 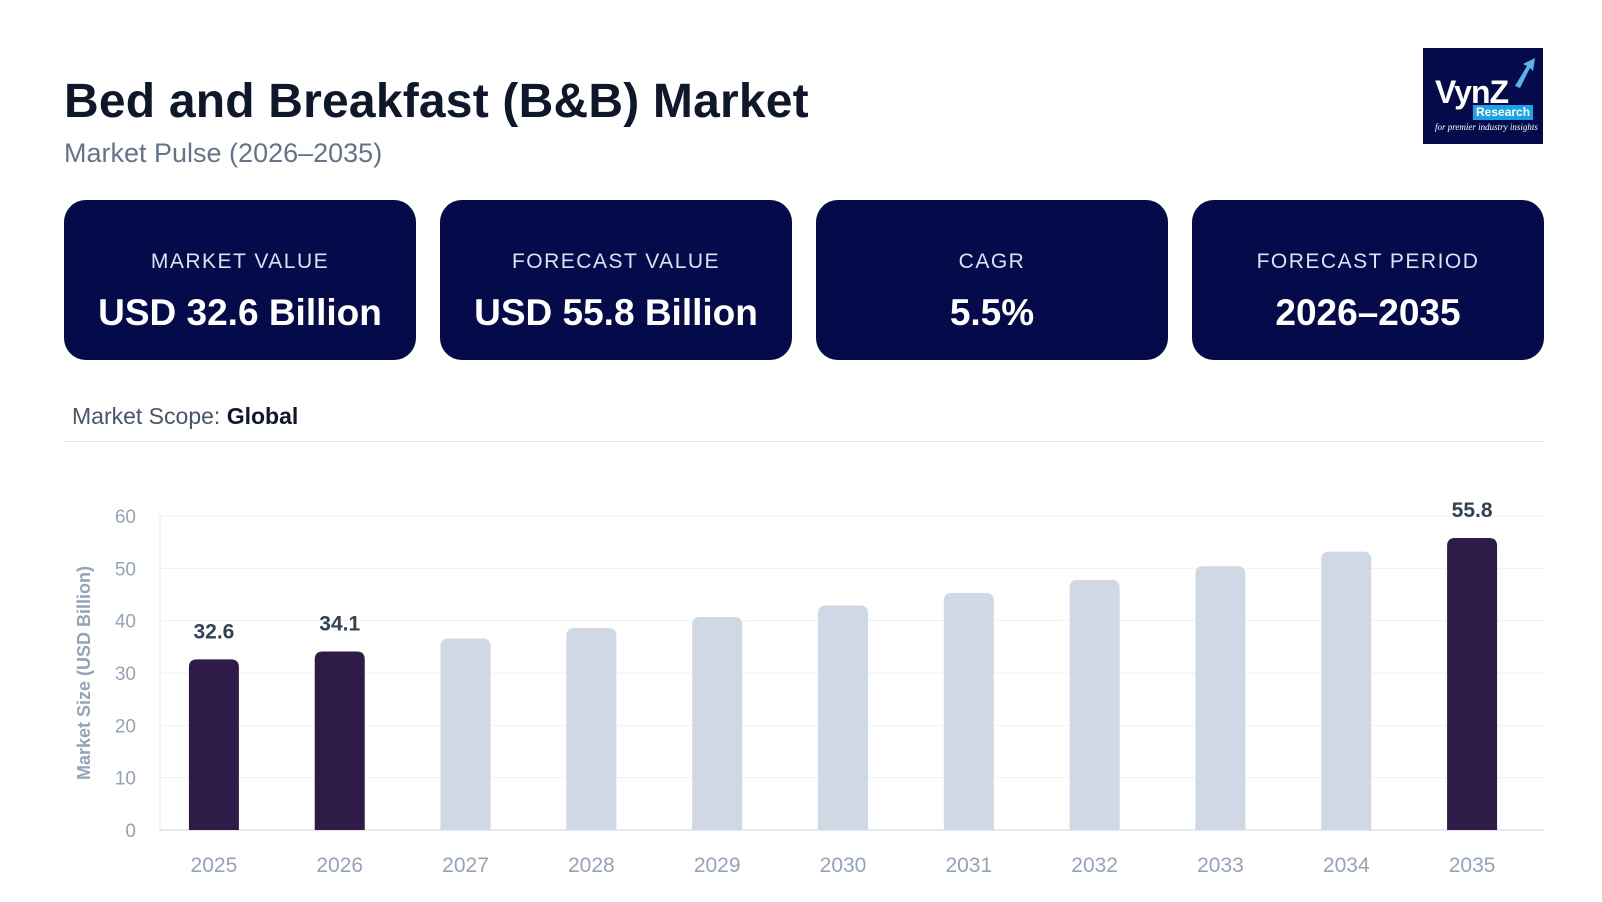 I want to click on y-tick-label: 60, so click(x=125, y=517).